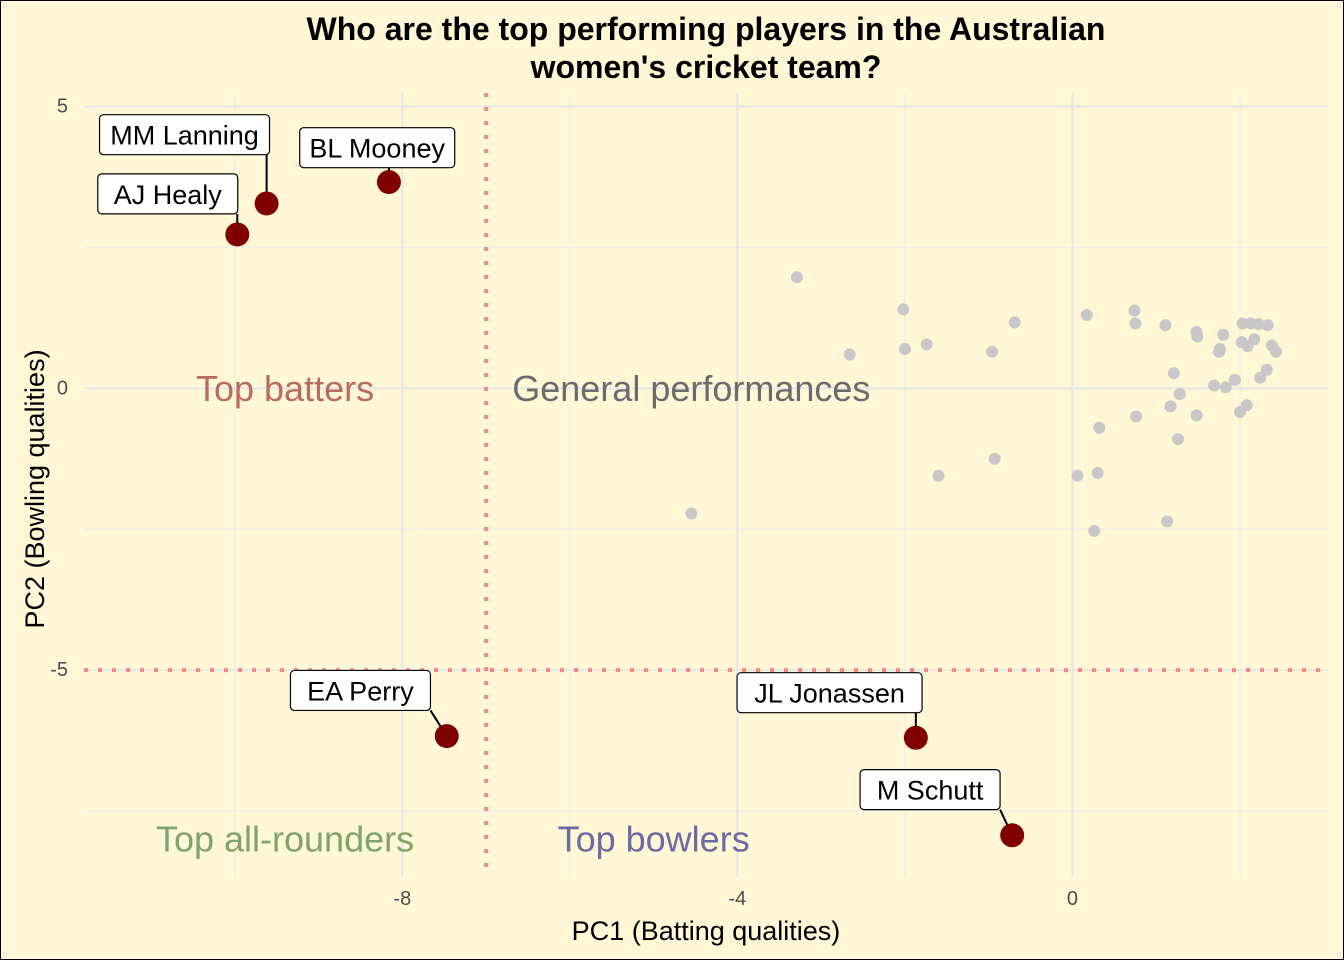 The height and width of the screenshot is (960, 1344). I want to click on player-label-text: AJ Healy, so click(168, 195).